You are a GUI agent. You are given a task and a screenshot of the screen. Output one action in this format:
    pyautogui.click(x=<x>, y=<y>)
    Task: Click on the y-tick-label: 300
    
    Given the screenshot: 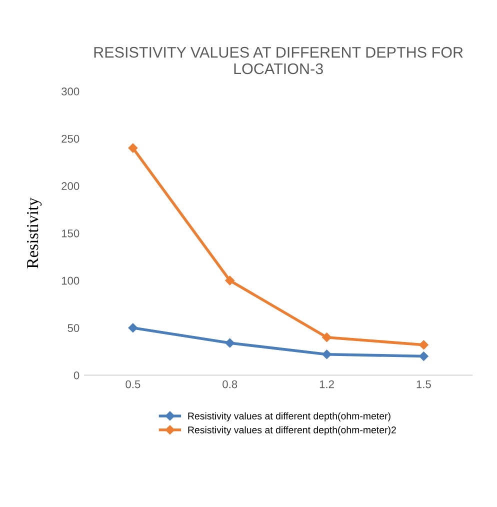 What is the action you would take?
    pyautogui.click(x=71, y=92)
    